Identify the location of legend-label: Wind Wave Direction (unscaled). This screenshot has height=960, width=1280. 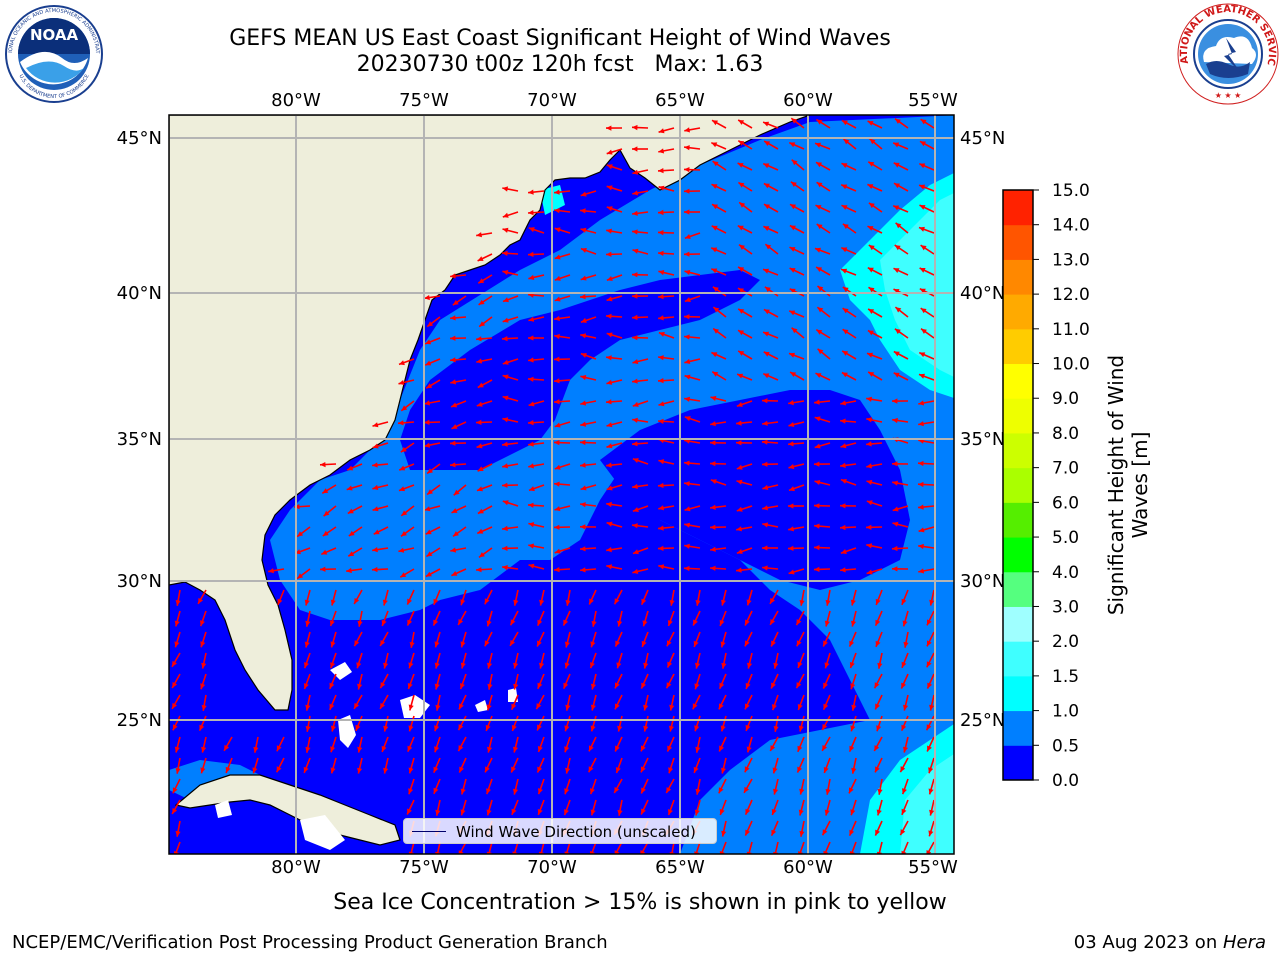
(576, 832).